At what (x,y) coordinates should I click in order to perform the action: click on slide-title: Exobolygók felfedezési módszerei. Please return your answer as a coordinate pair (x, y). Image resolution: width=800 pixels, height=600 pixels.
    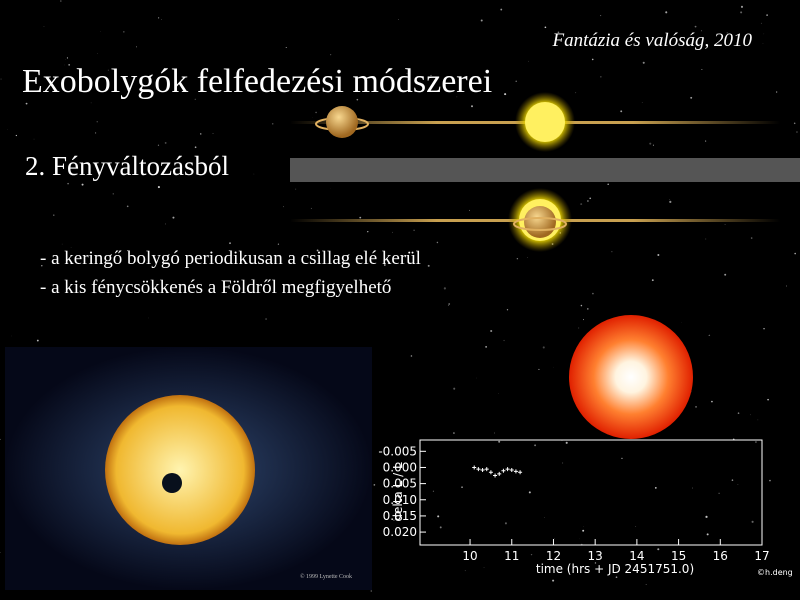
    Looking at the image, I should click on (257, 81).